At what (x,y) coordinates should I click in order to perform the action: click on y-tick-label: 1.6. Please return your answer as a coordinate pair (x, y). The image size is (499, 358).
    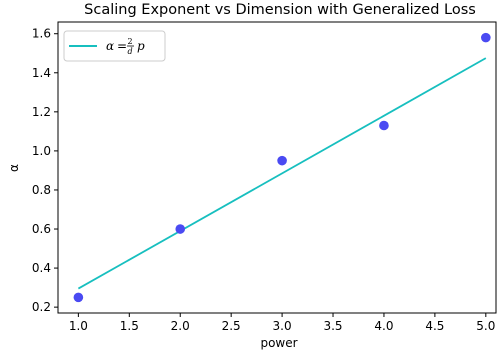
    Looking at the image, I should click on (41, 34).